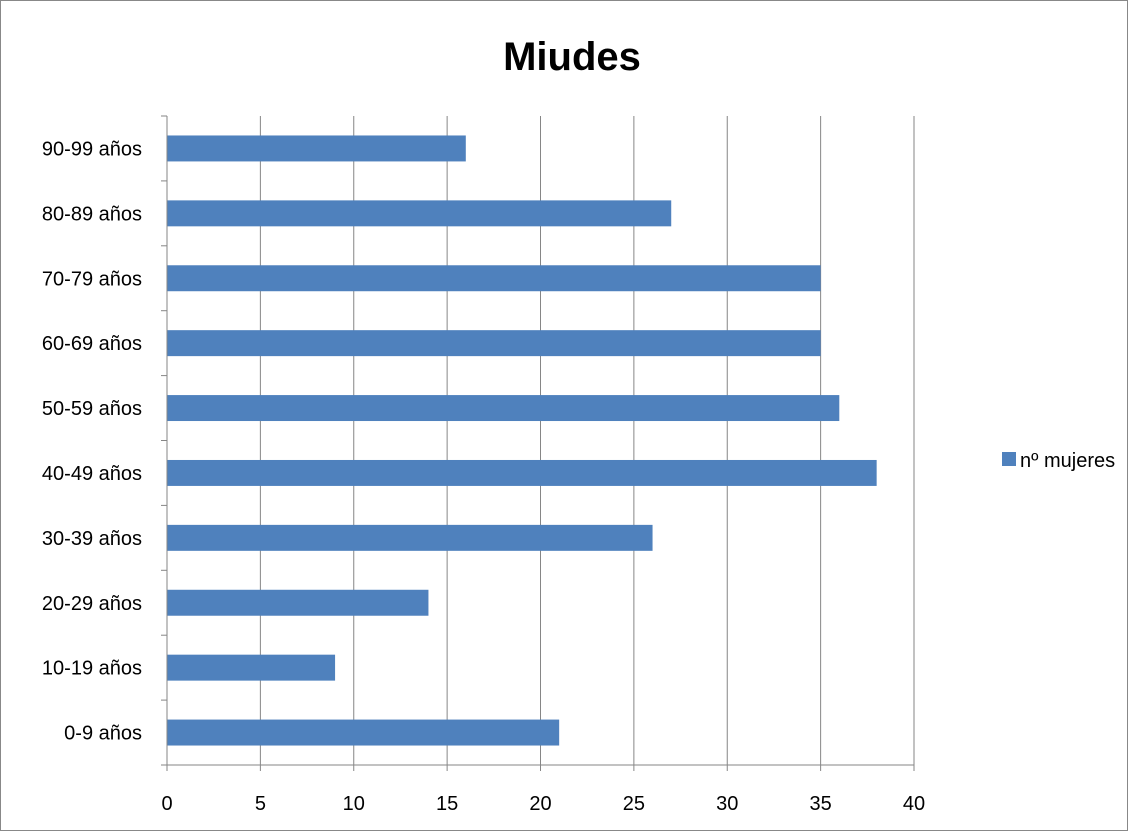  What do you see at coordinates (92, 409) in the screenshot?
I see `y-tick-label: 50-59 años` at bounding box center [92, 409].